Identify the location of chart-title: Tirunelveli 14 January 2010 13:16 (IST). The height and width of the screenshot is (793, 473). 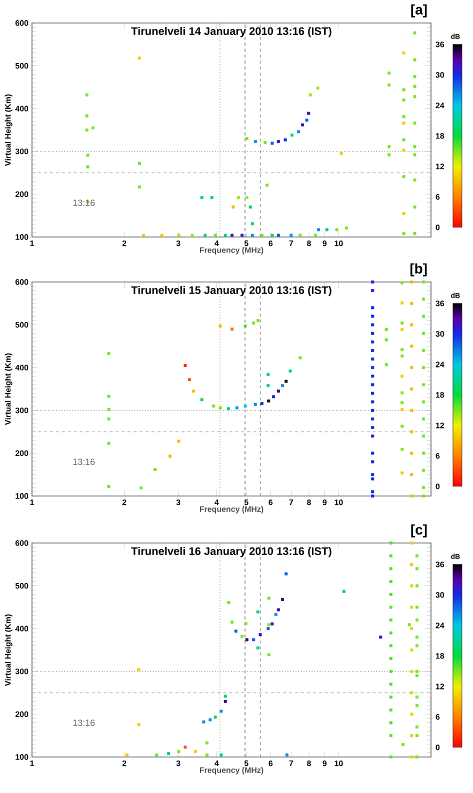
(231, 32).